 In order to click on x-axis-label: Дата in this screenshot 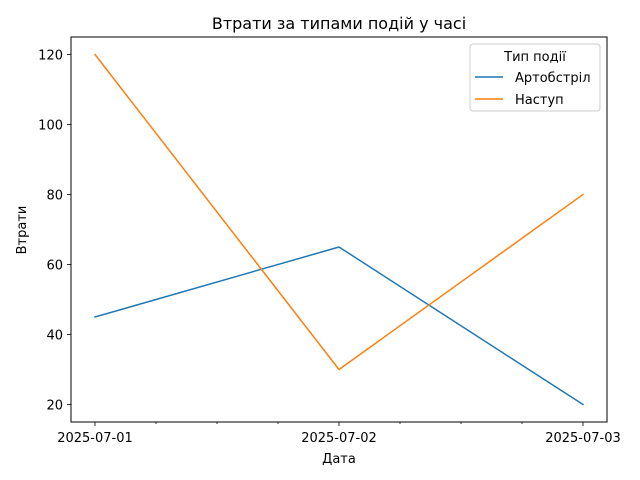, I will do `click(339, 459)`.